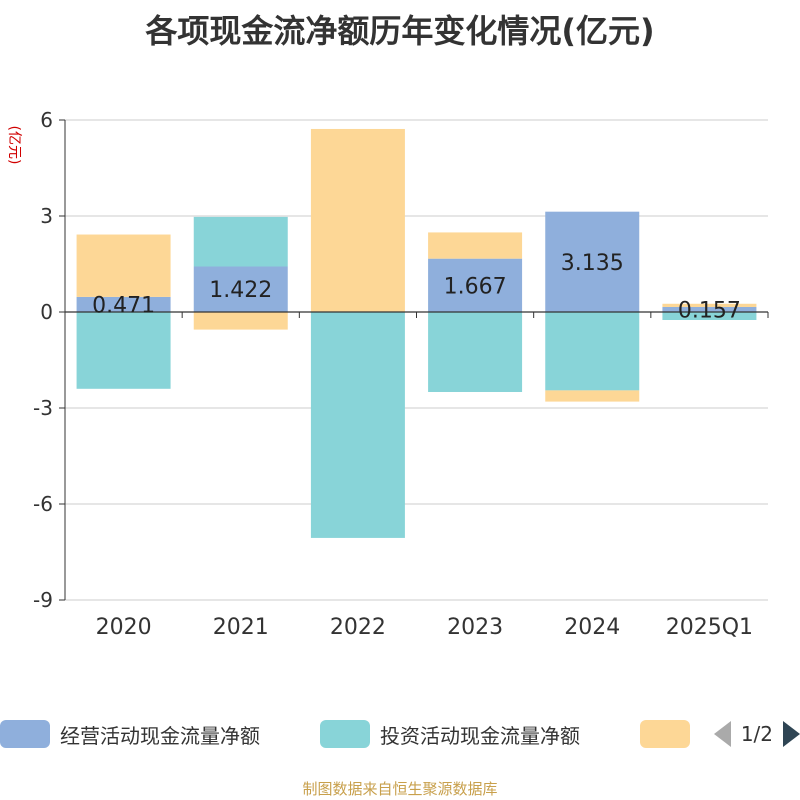 This screenshot has width=800, height=800. What do you see at coordinates (46, 120) in the screenshot?
I see `y-tick-label: 6` at bounding box center [46, 120].